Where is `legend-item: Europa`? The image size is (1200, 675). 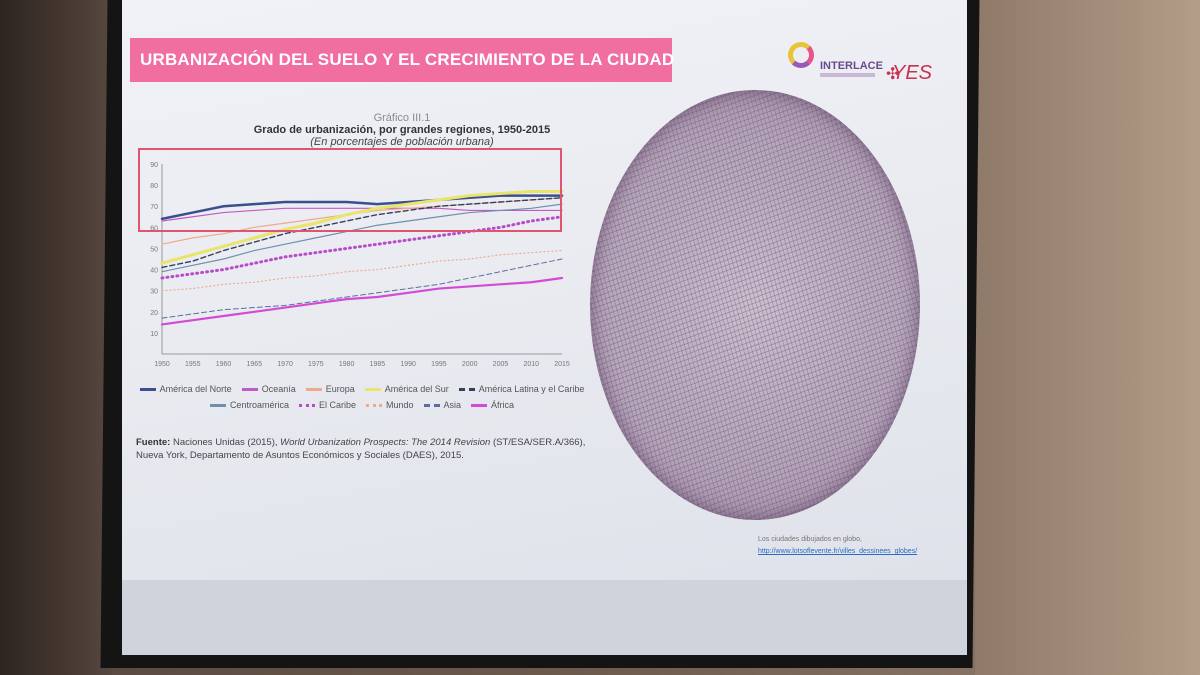
legend-item: Europa is located at coordinates (330, 389).